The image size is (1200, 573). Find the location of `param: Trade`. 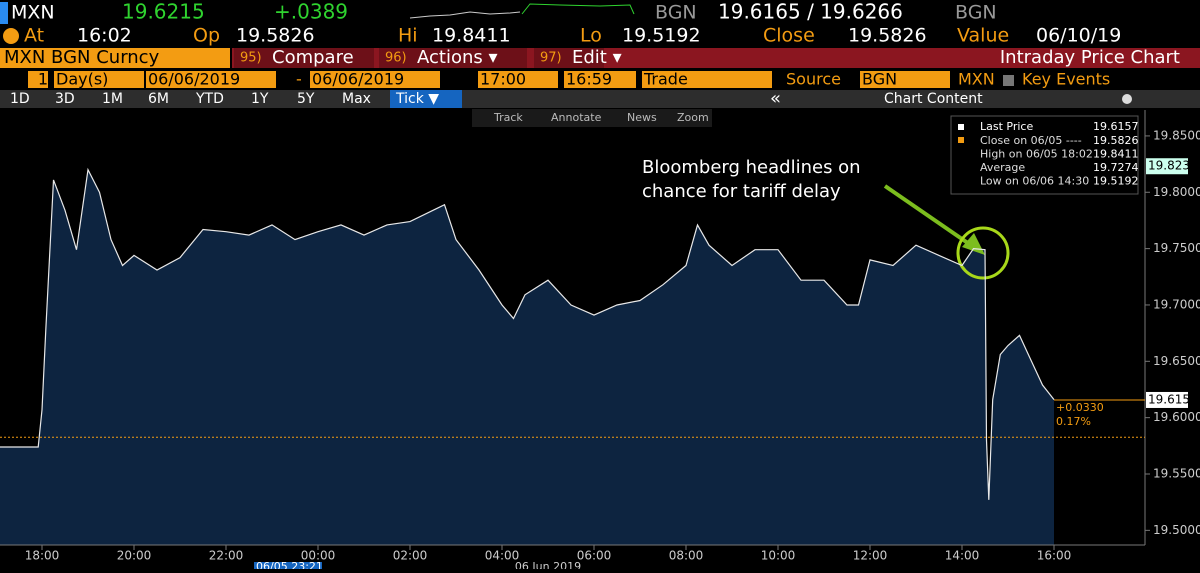

param: Trade is located at coordinates (665, 79).